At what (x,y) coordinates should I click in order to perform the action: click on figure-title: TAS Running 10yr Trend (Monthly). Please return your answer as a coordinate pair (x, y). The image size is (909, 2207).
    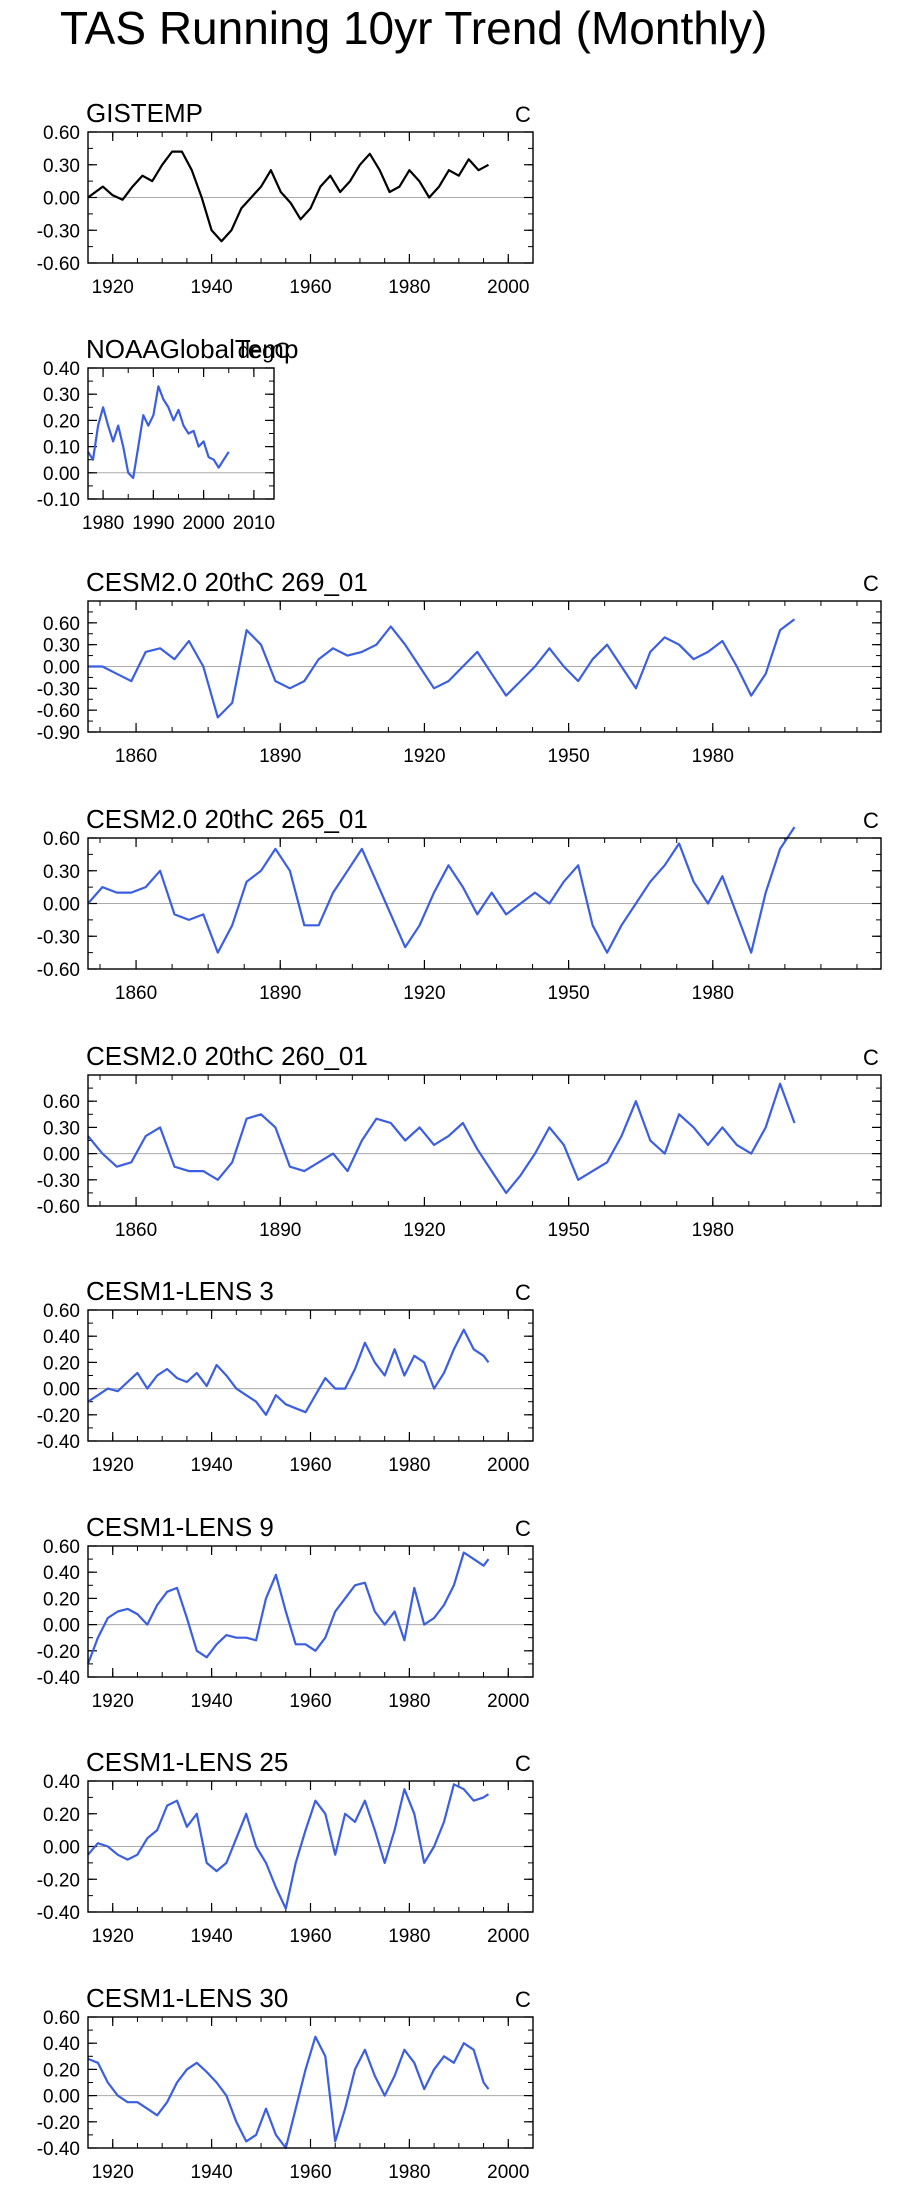
    Looking at the image, I should click on (413, 28).